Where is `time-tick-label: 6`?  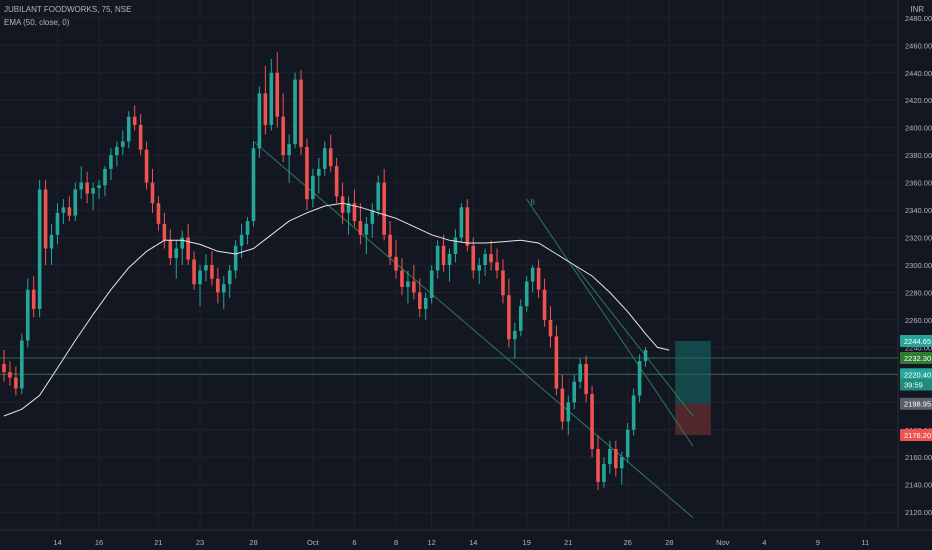 time-tick-label: 6 is located at coordinates (354, 542).